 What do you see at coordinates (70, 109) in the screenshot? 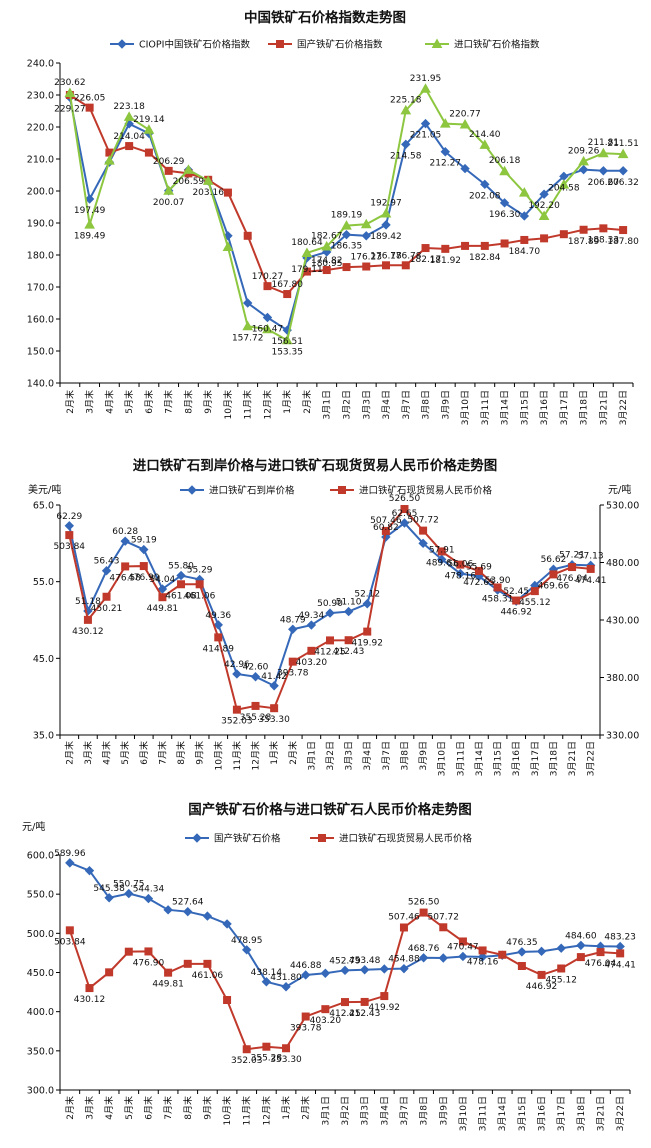
I see `data-label: 229.27` at bounding box center [70, 109].